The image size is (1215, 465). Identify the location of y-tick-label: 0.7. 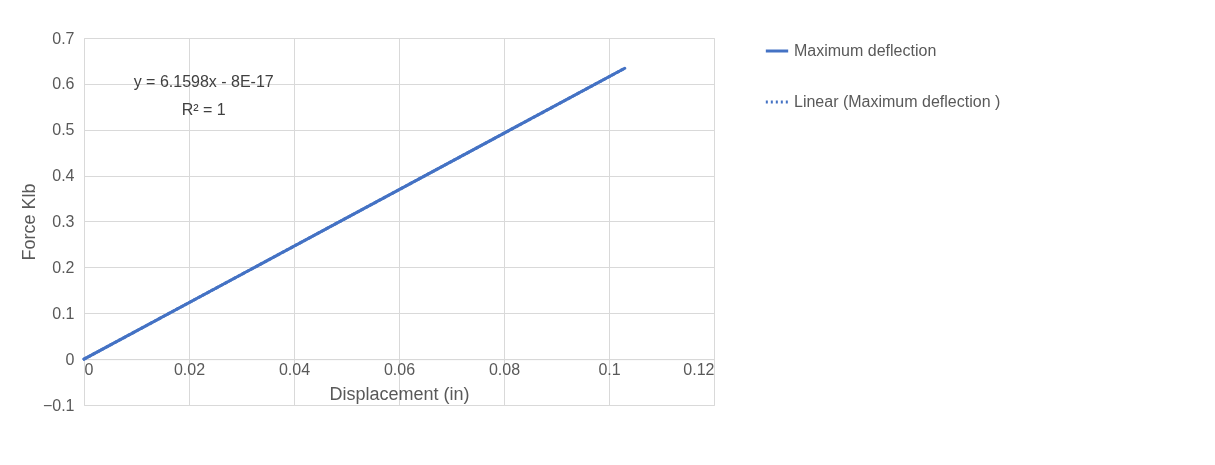
(63, 38).